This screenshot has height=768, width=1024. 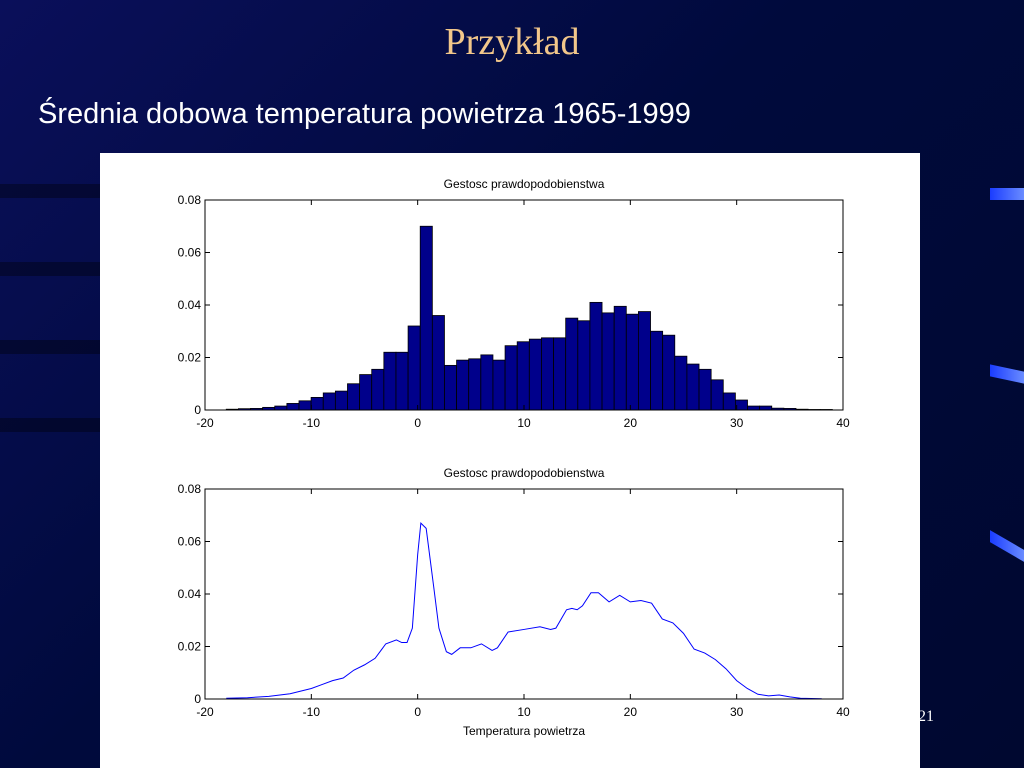 What do you see at coordinates (926, 716) in the screenshot?
I see `page-number: 21` at bounding box center [926, 716].